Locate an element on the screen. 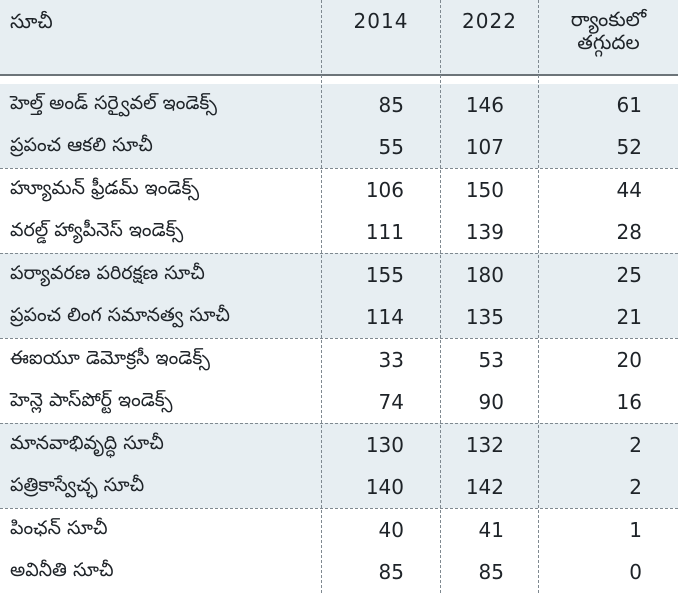 This screenshot has width=678, height=593. rank-drop-cell: 61 is located at coordinates (629, 105).